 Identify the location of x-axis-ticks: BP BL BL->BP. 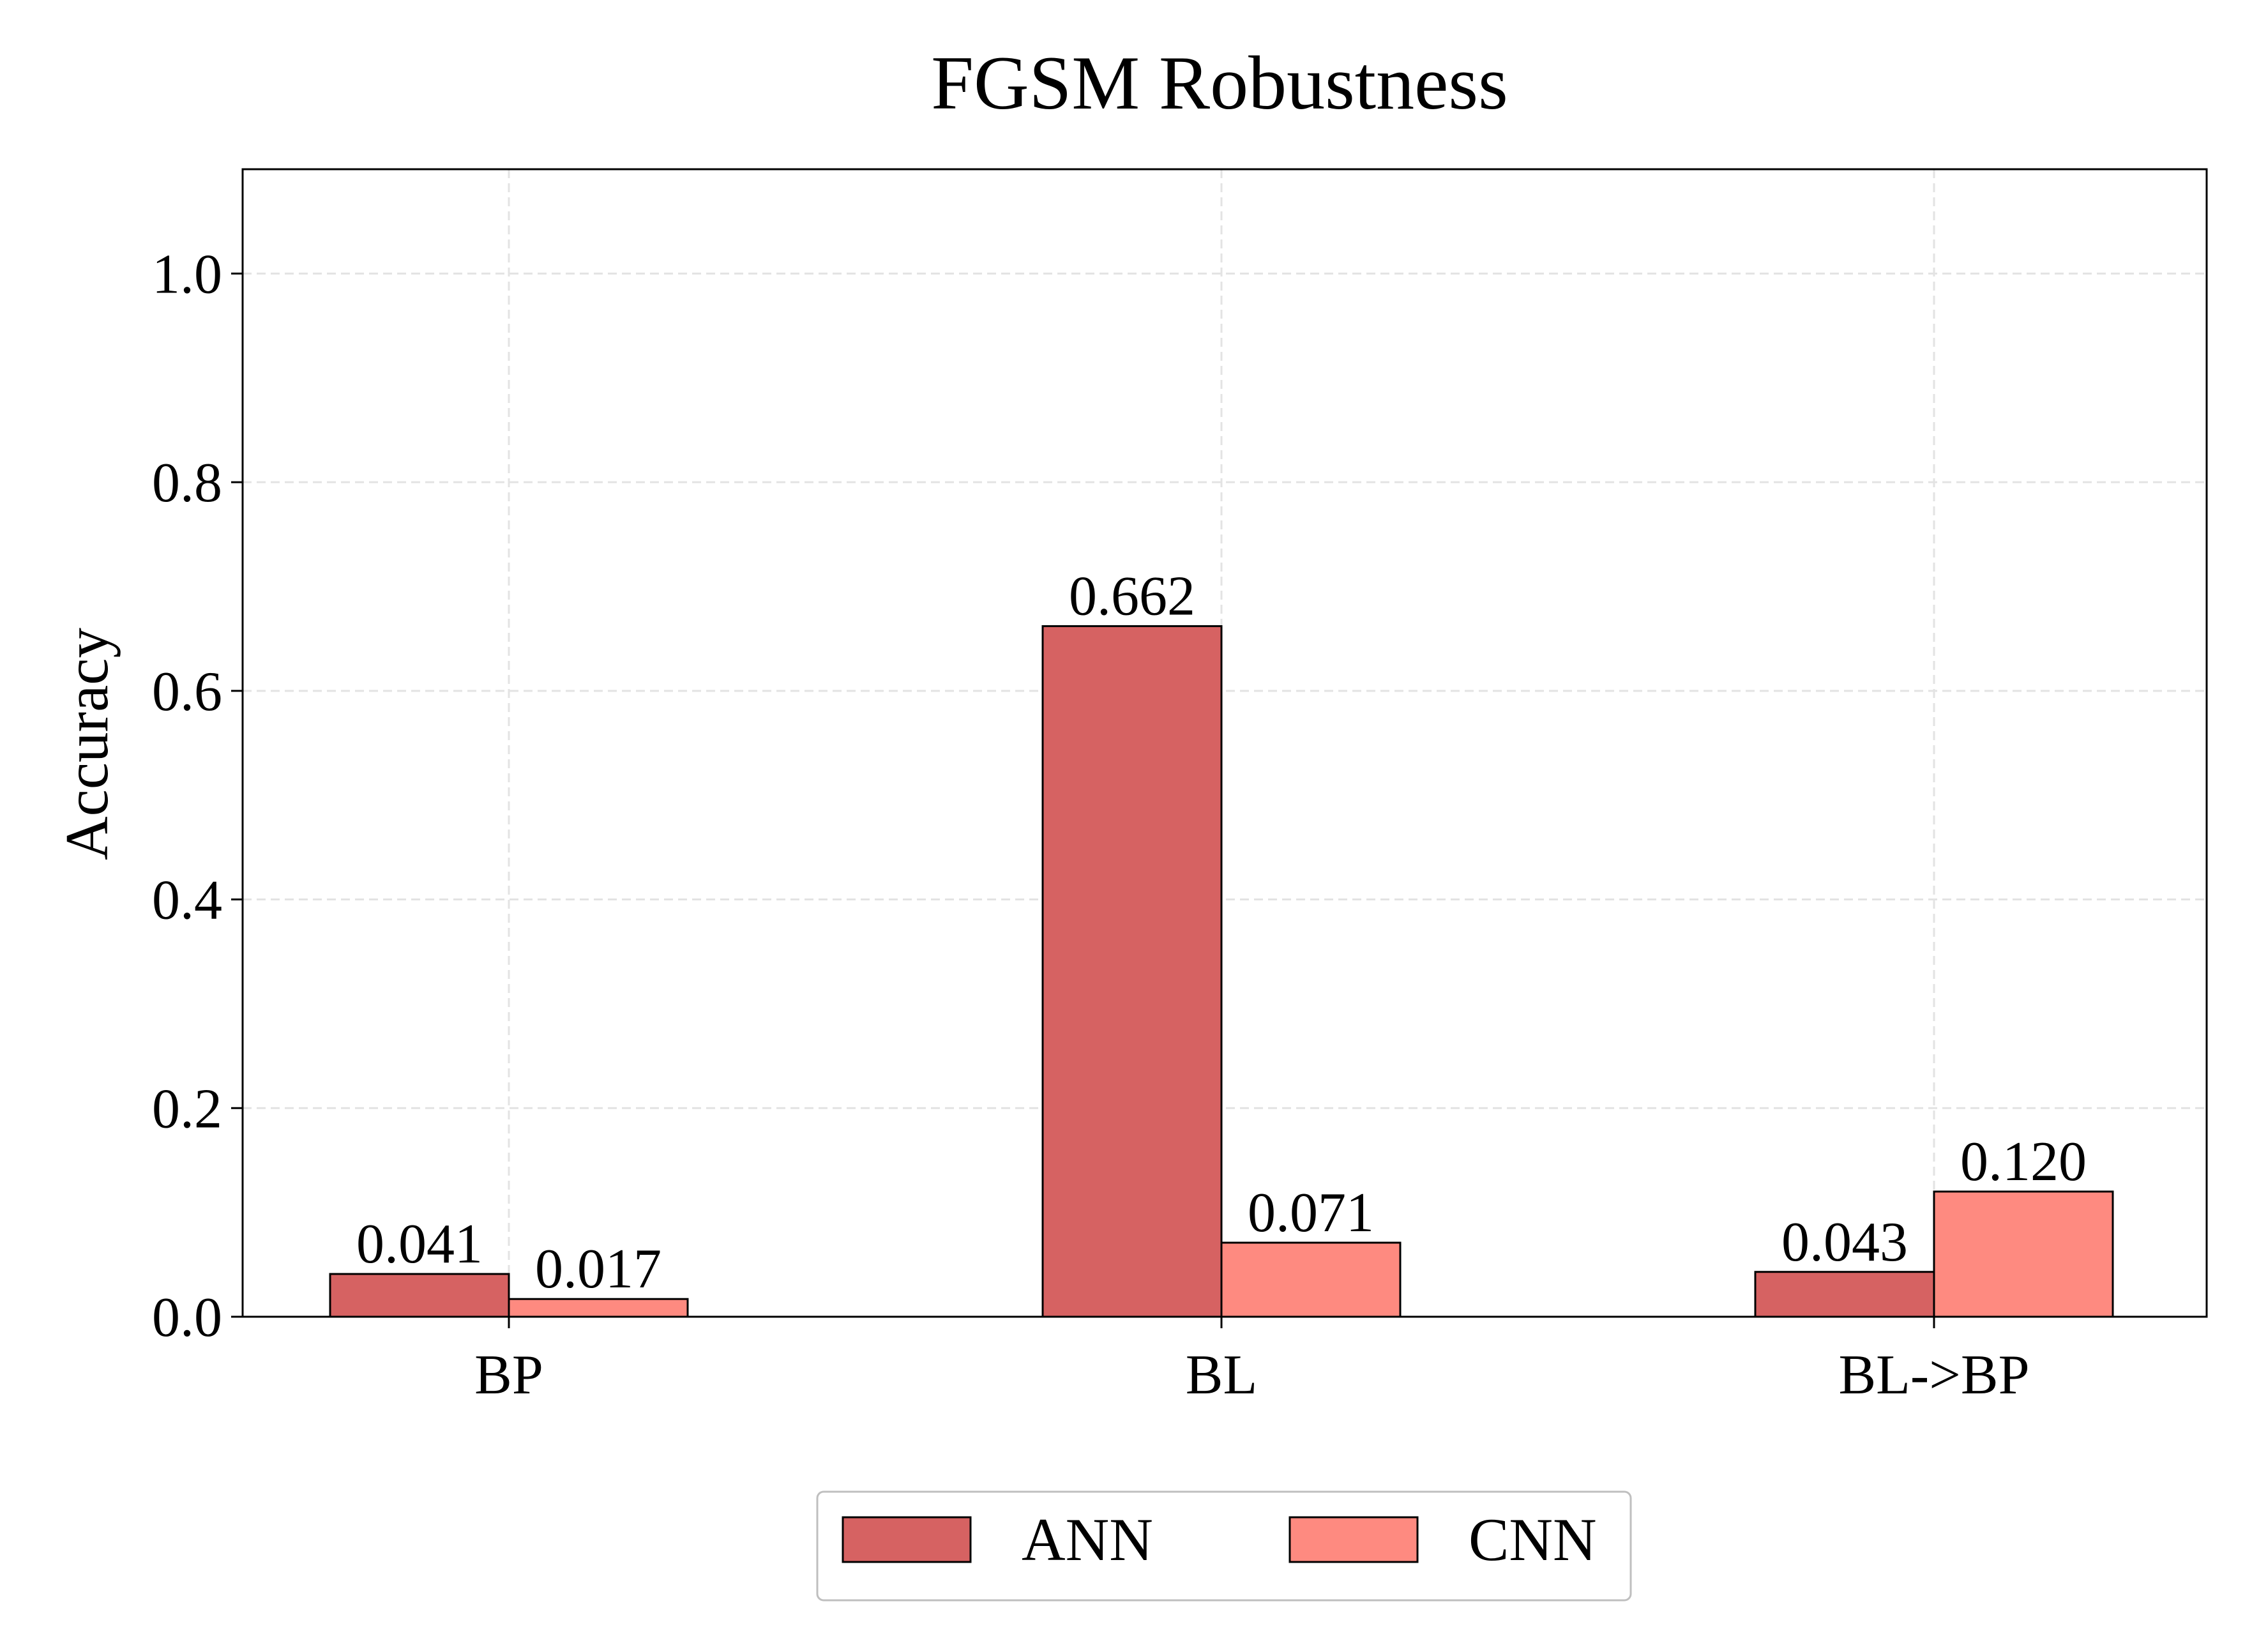
(1252, 1362).